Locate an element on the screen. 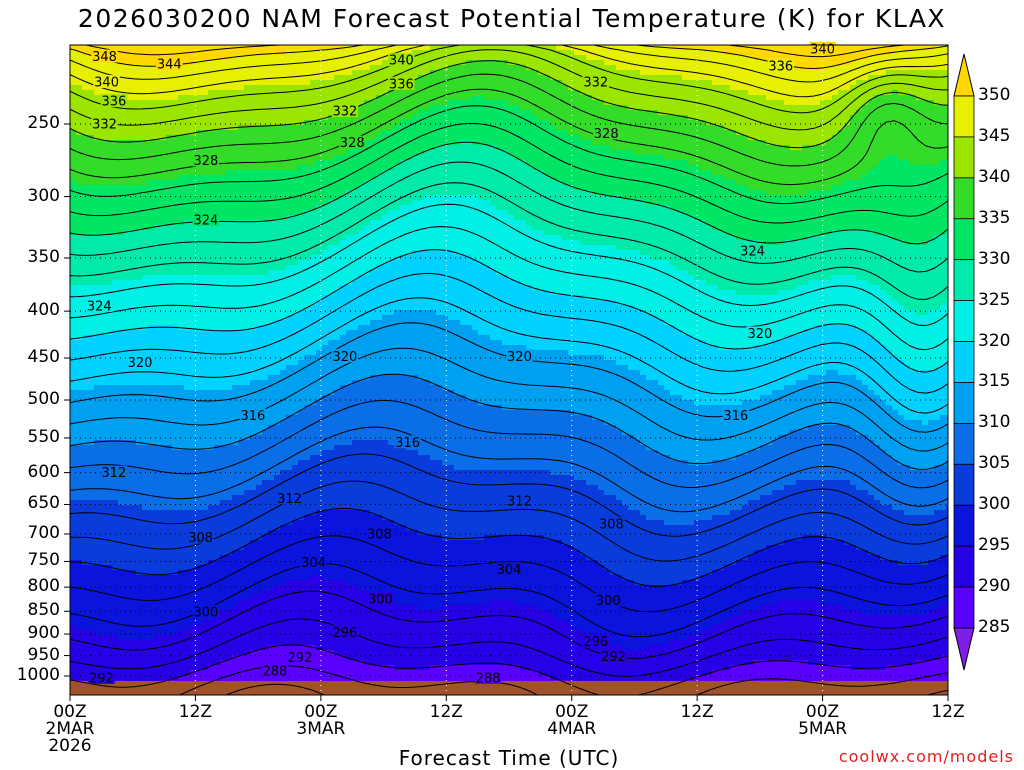  colorbar-tick-label: 340 is located at coordinates (994, 177).